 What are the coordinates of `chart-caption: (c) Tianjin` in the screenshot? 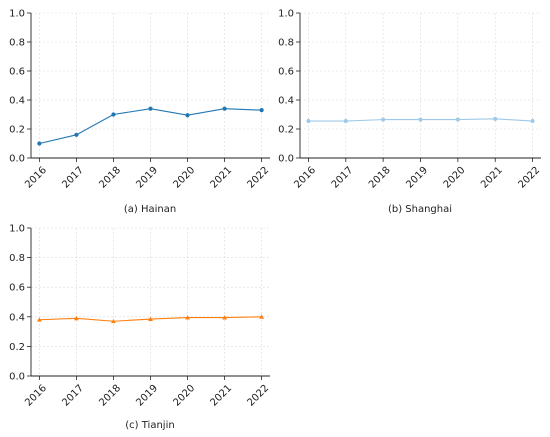 It's located at (149, 425).